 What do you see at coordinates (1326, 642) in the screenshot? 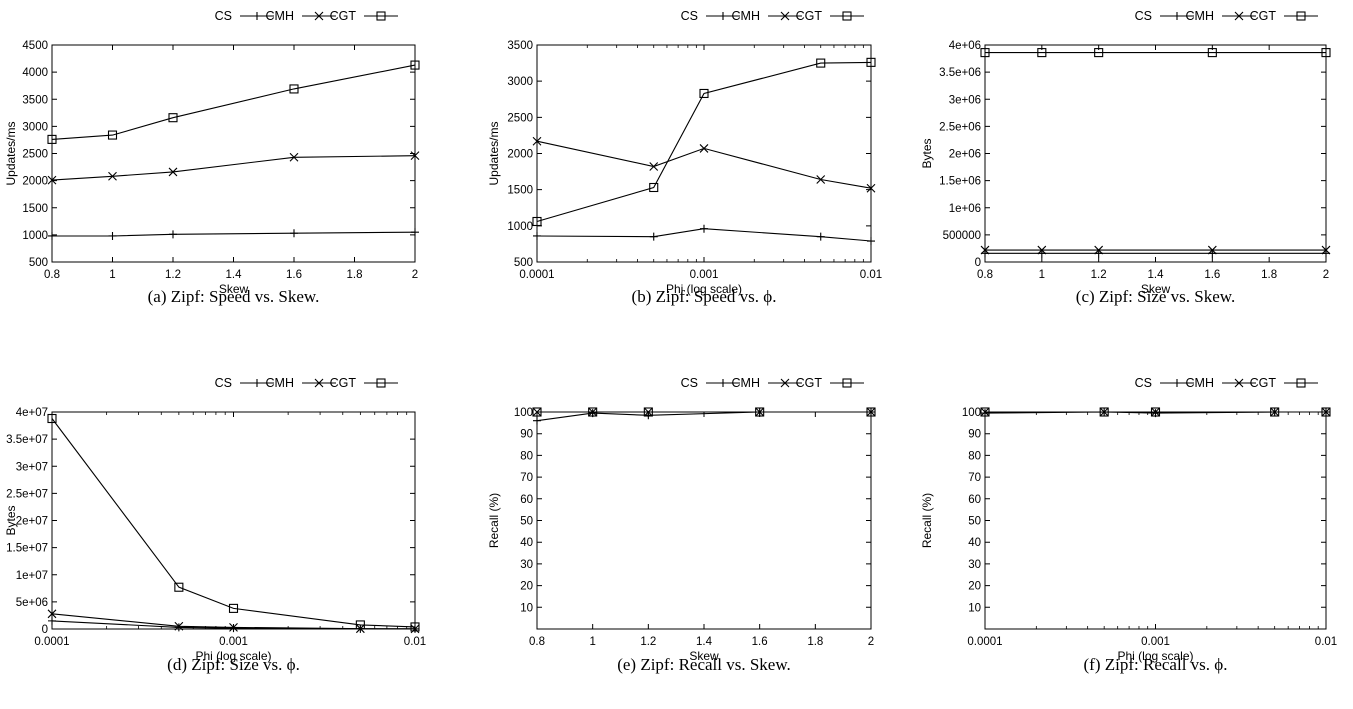
I see `x-tick-label: 0.01` at bounding box center [1326, 642].